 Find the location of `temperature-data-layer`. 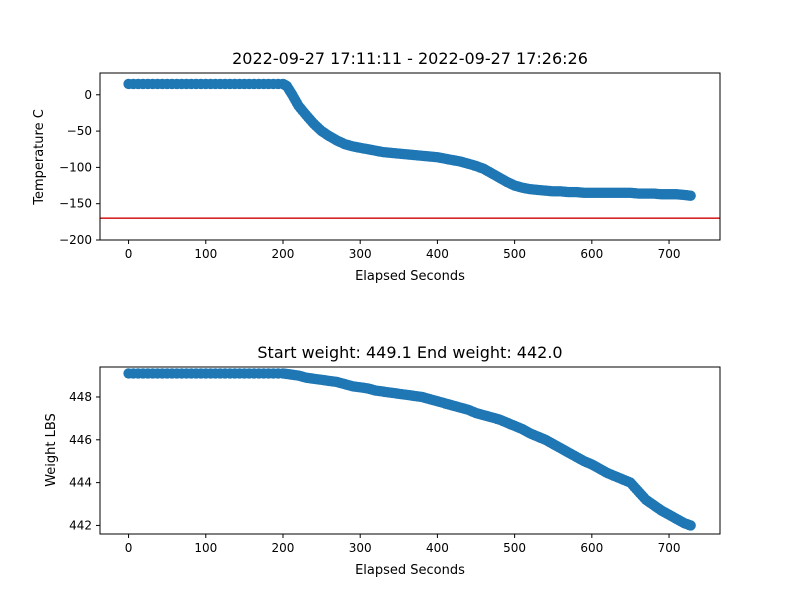

temperature-data-layer is located at coordinates (409, 139).